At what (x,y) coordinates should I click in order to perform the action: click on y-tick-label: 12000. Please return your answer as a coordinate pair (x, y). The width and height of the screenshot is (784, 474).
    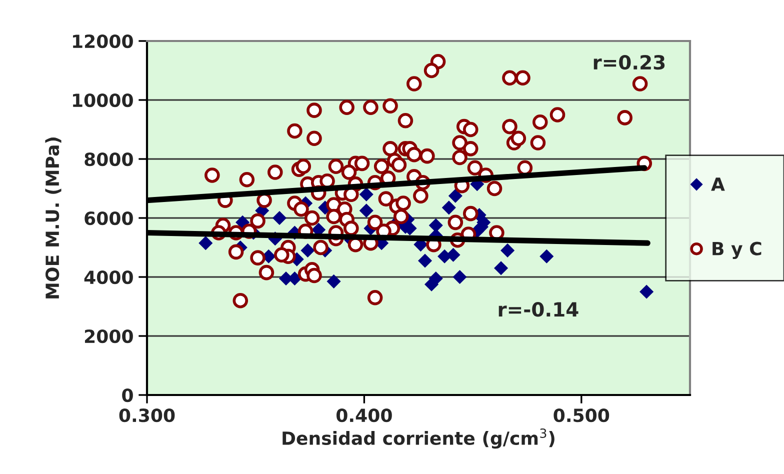
    Looking at the image, I should click on (103, 41).